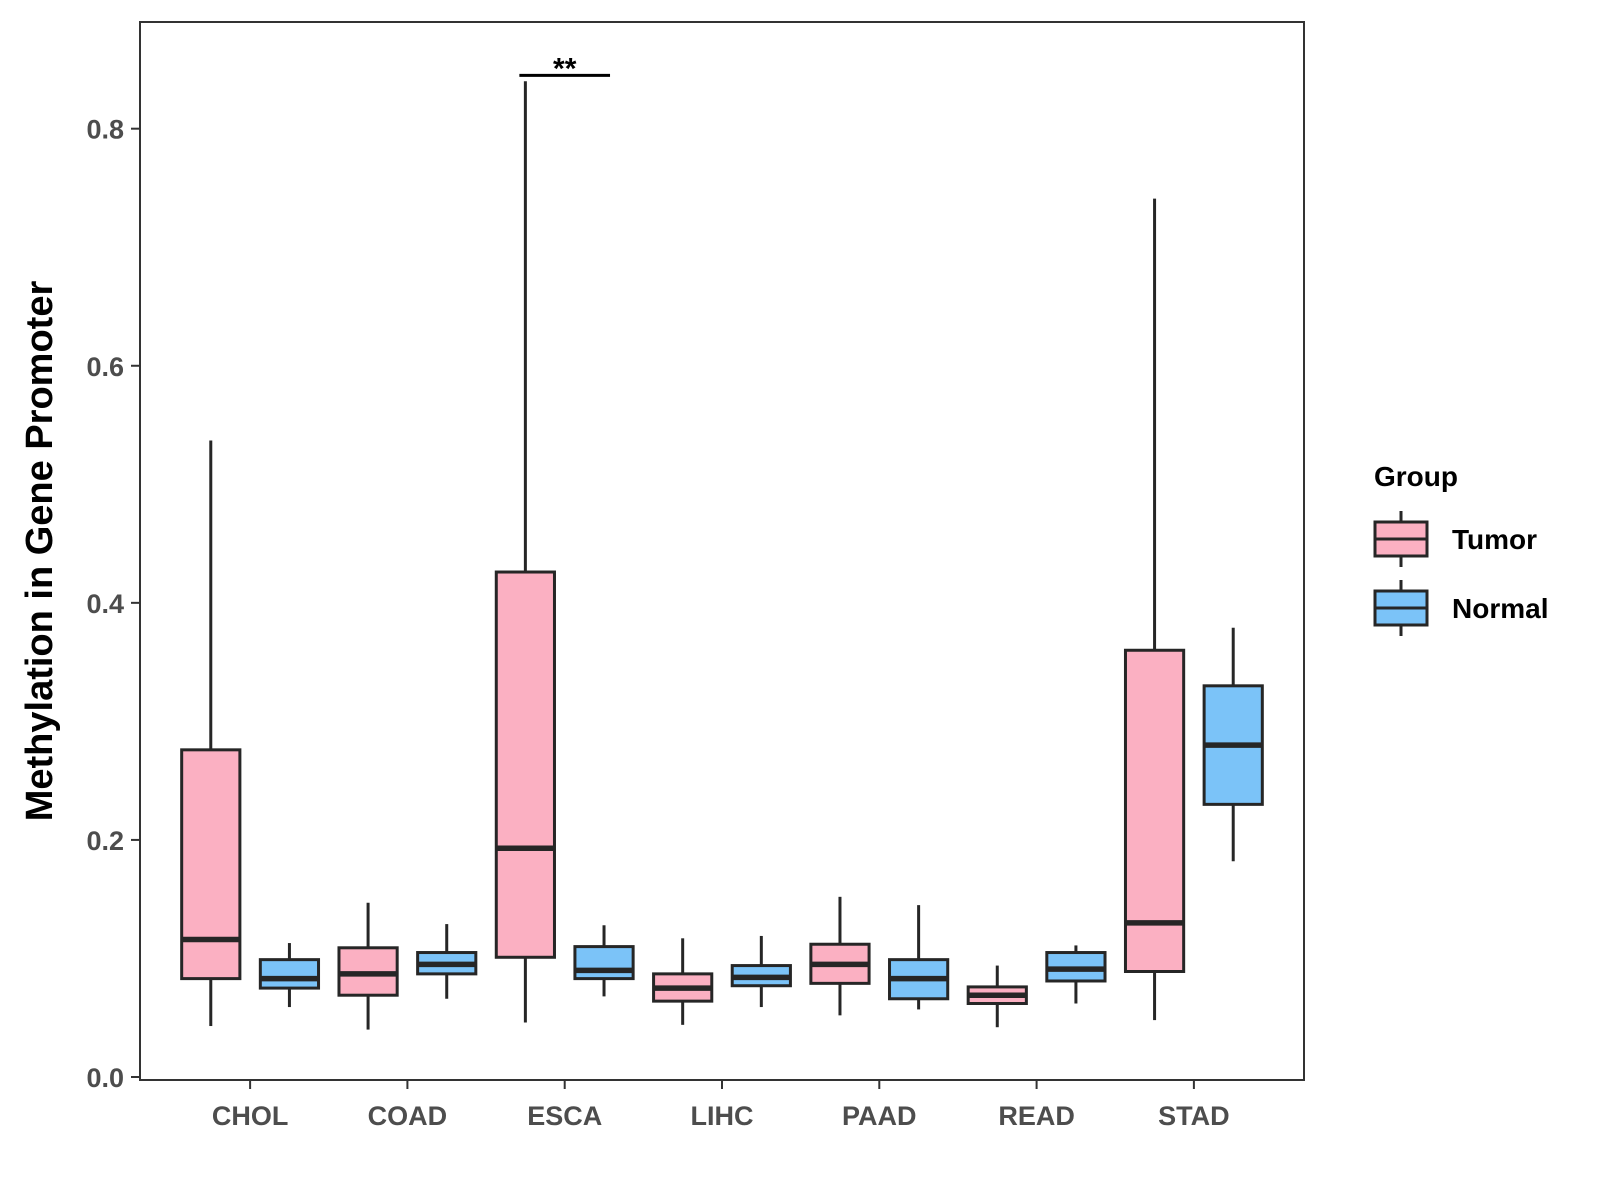  I want to click on legend-label: Normal, so click(1500, 608).